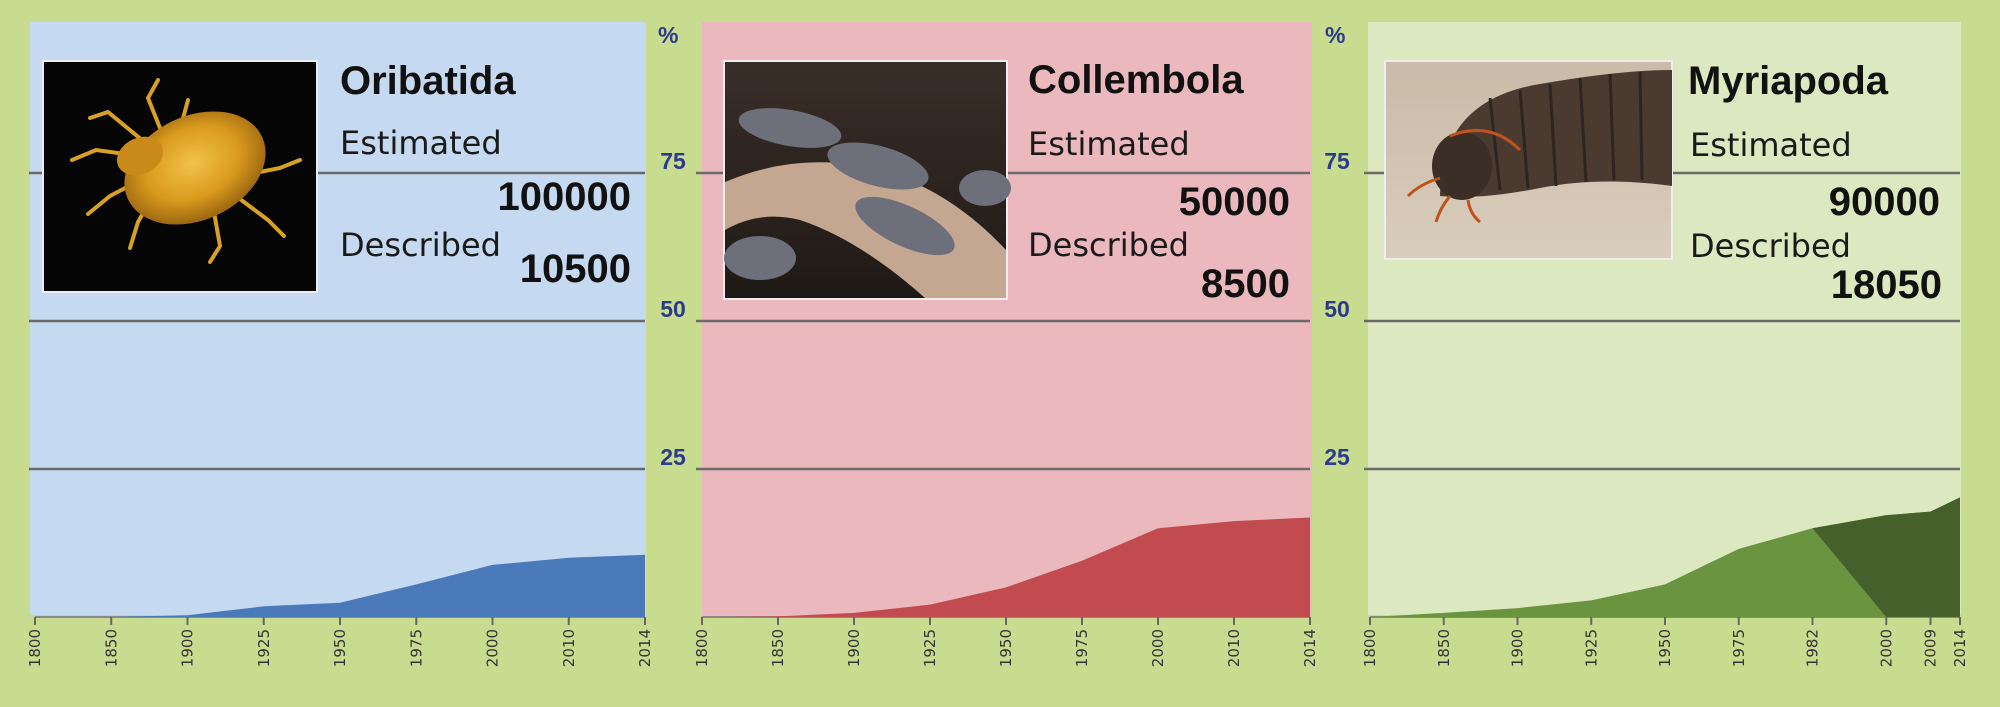 The width and height of the screenshot is (2000, 707). What do you see at coordinates (1813, 648) in the screenshot?
I see `x-tick-label: 1982` at bounding box center [1813, 648].